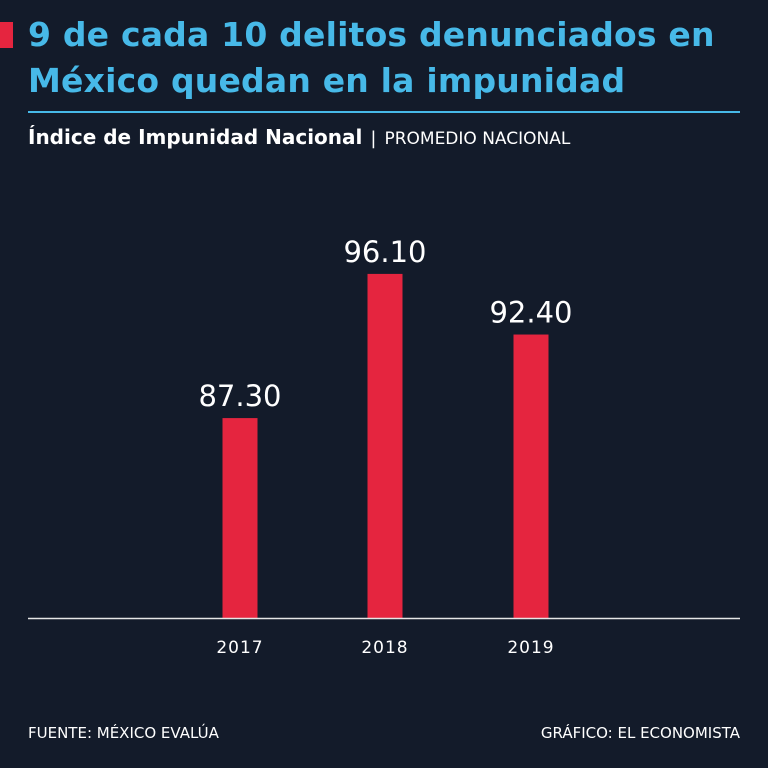 The height and width of the screenshot is (768, 768). Describe the element at coordinates (530, 648) in the screenshot. I see `x-tick-label-2019: 2019` at that location.